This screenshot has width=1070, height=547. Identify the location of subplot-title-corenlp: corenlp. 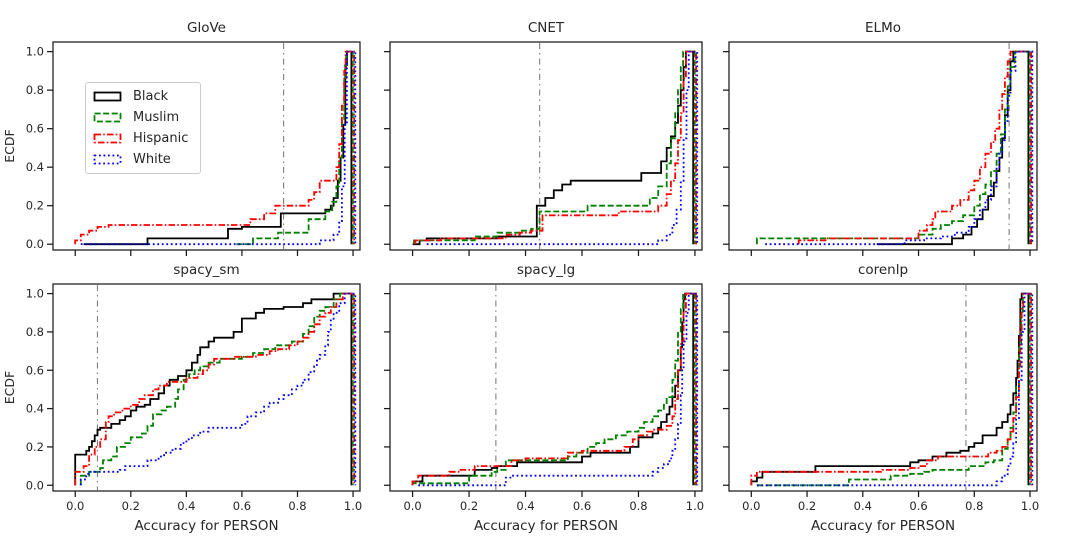
(883, 270).